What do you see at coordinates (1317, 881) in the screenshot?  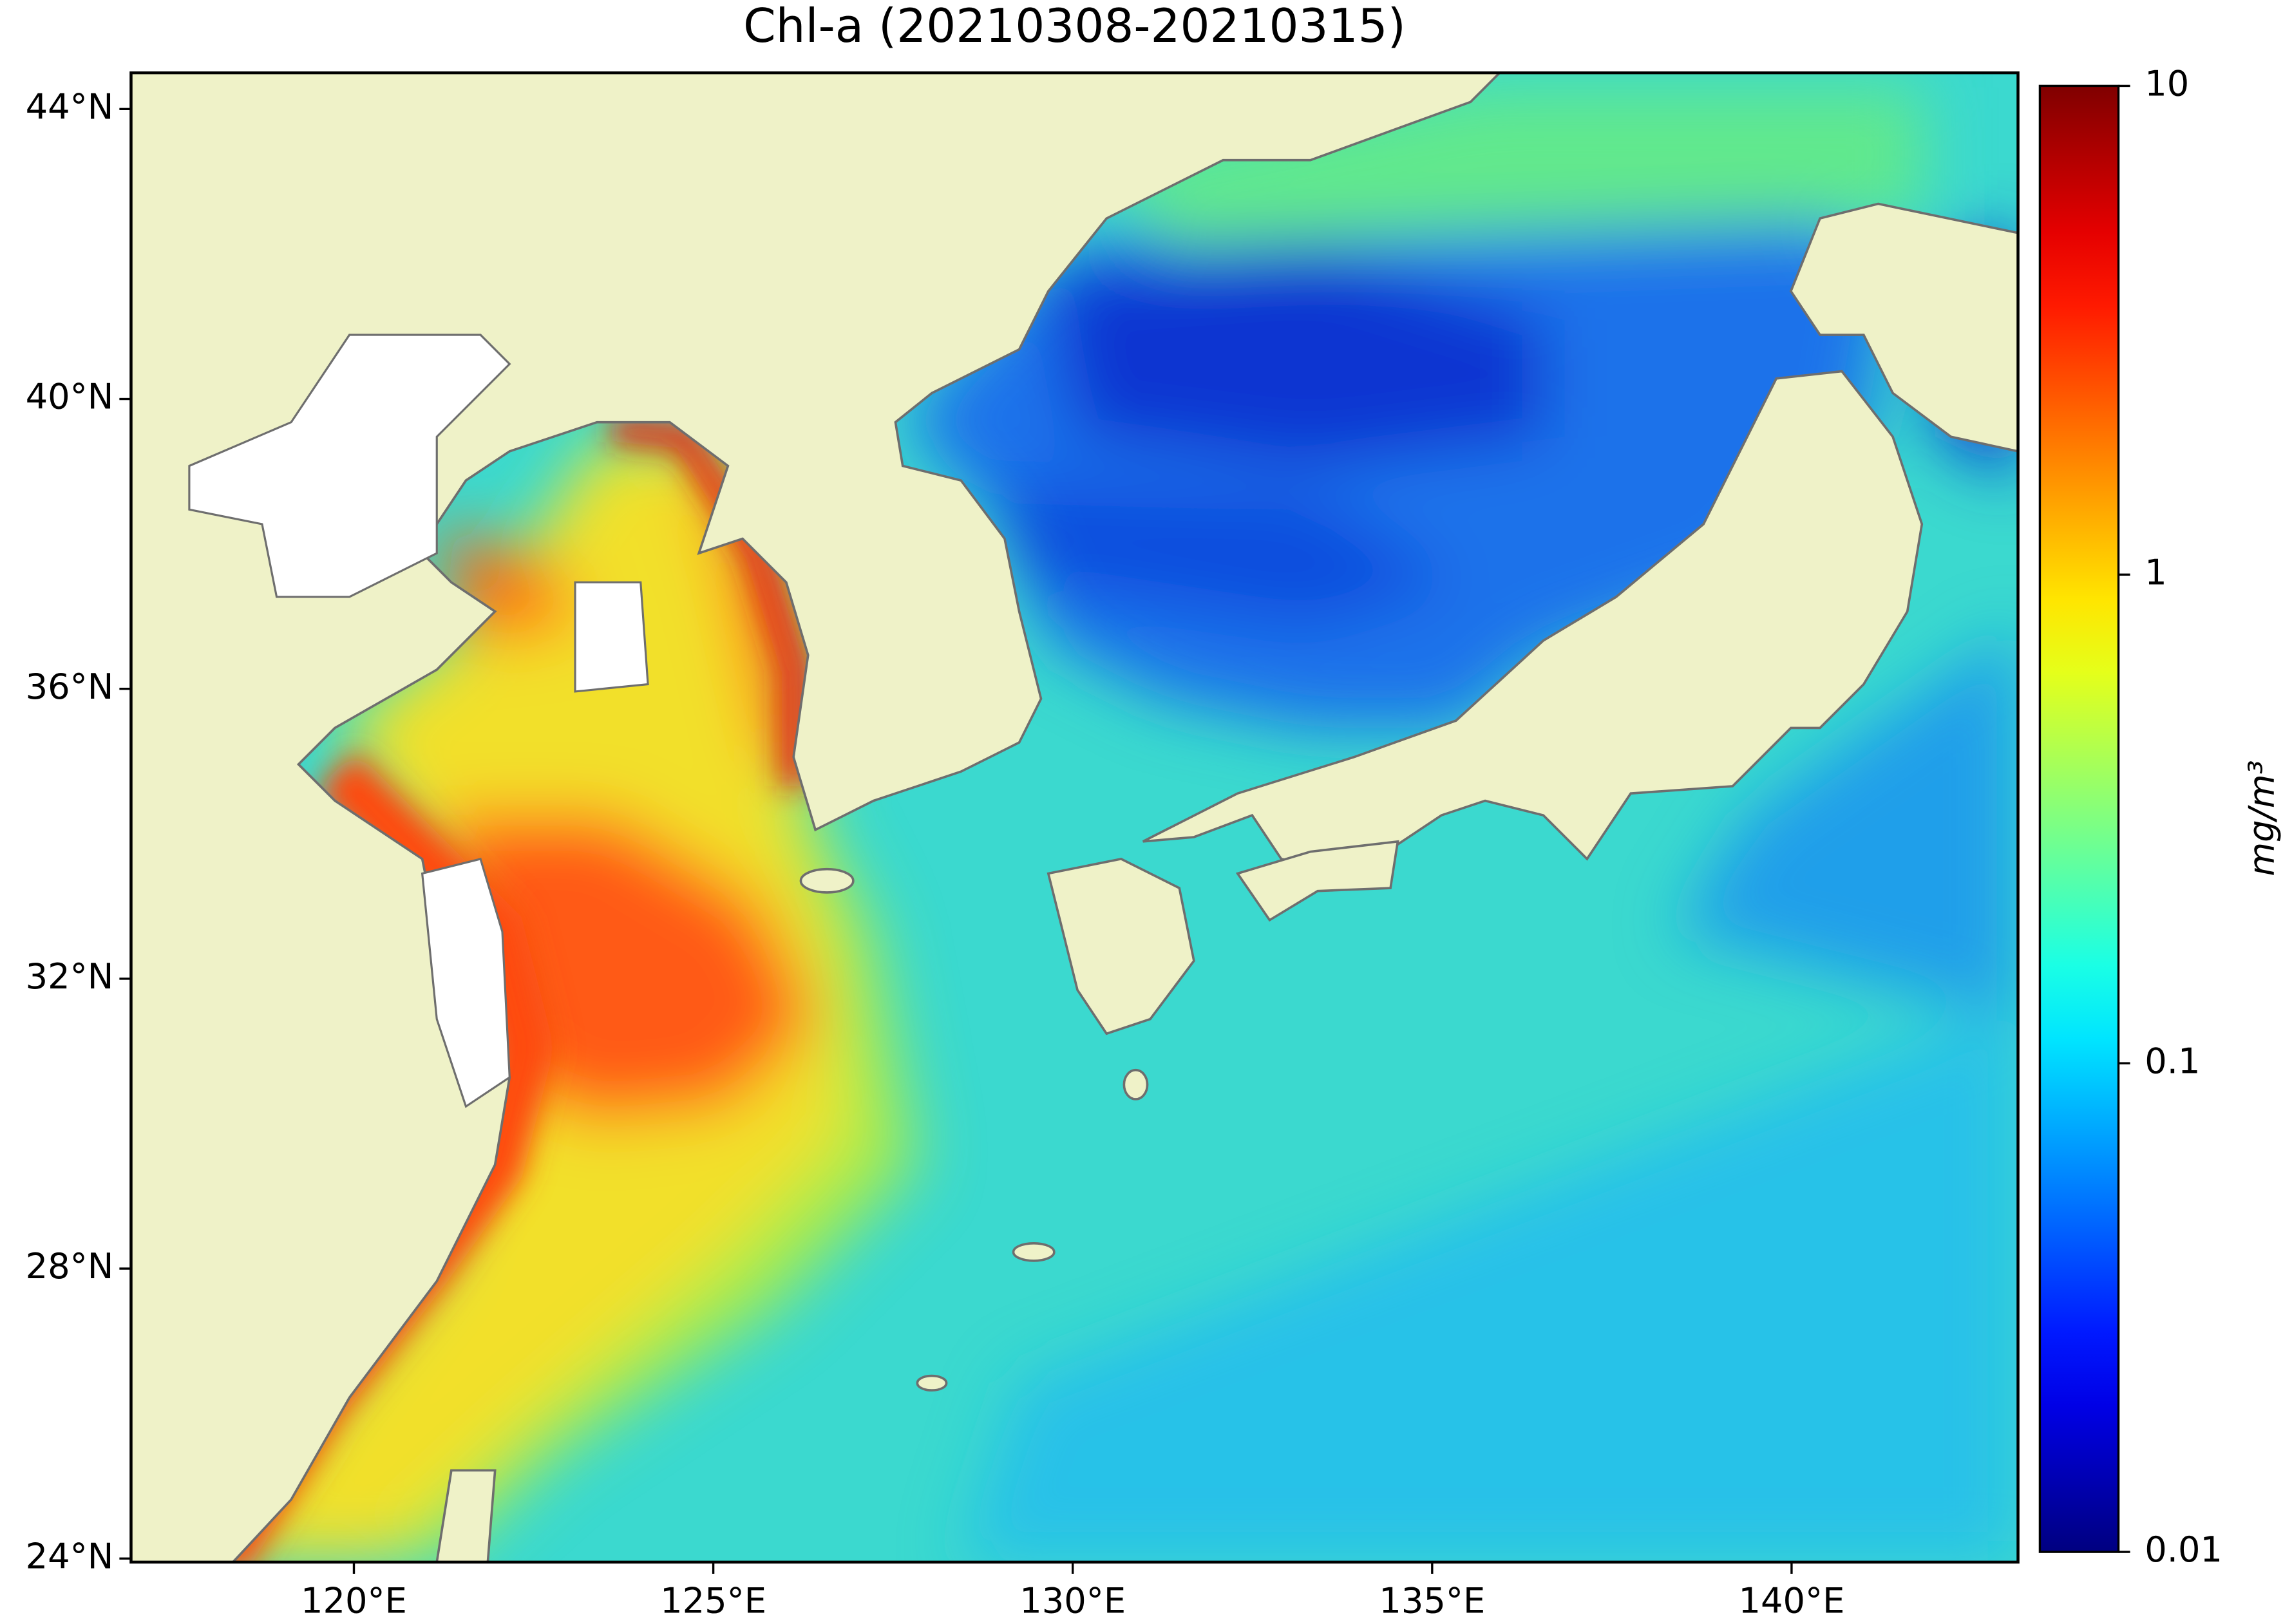 I see `shikoku` at bounding box center [1317, 881].